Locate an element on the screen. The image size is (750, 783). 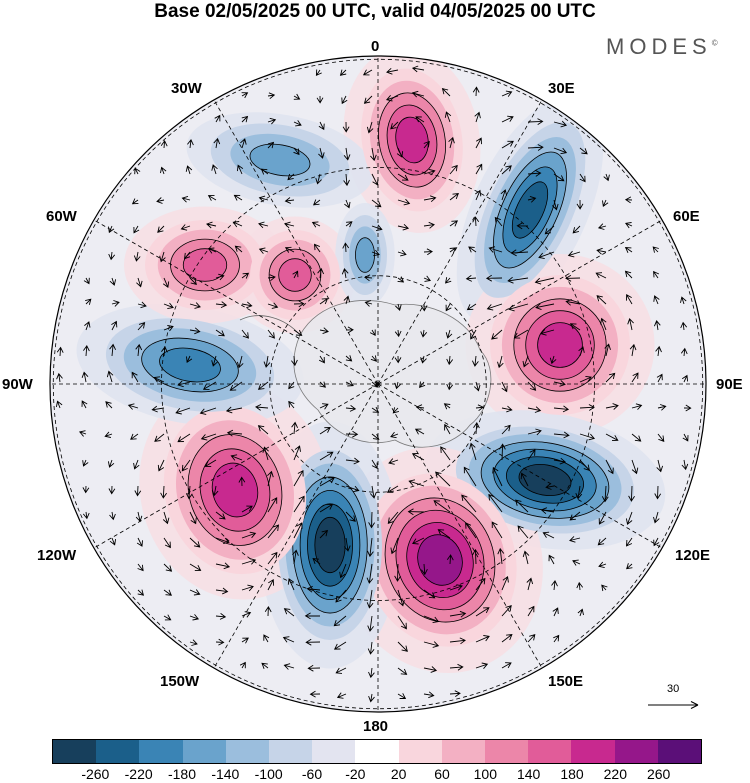
modes-logo: MODES© is located at coordinates (662, 47).